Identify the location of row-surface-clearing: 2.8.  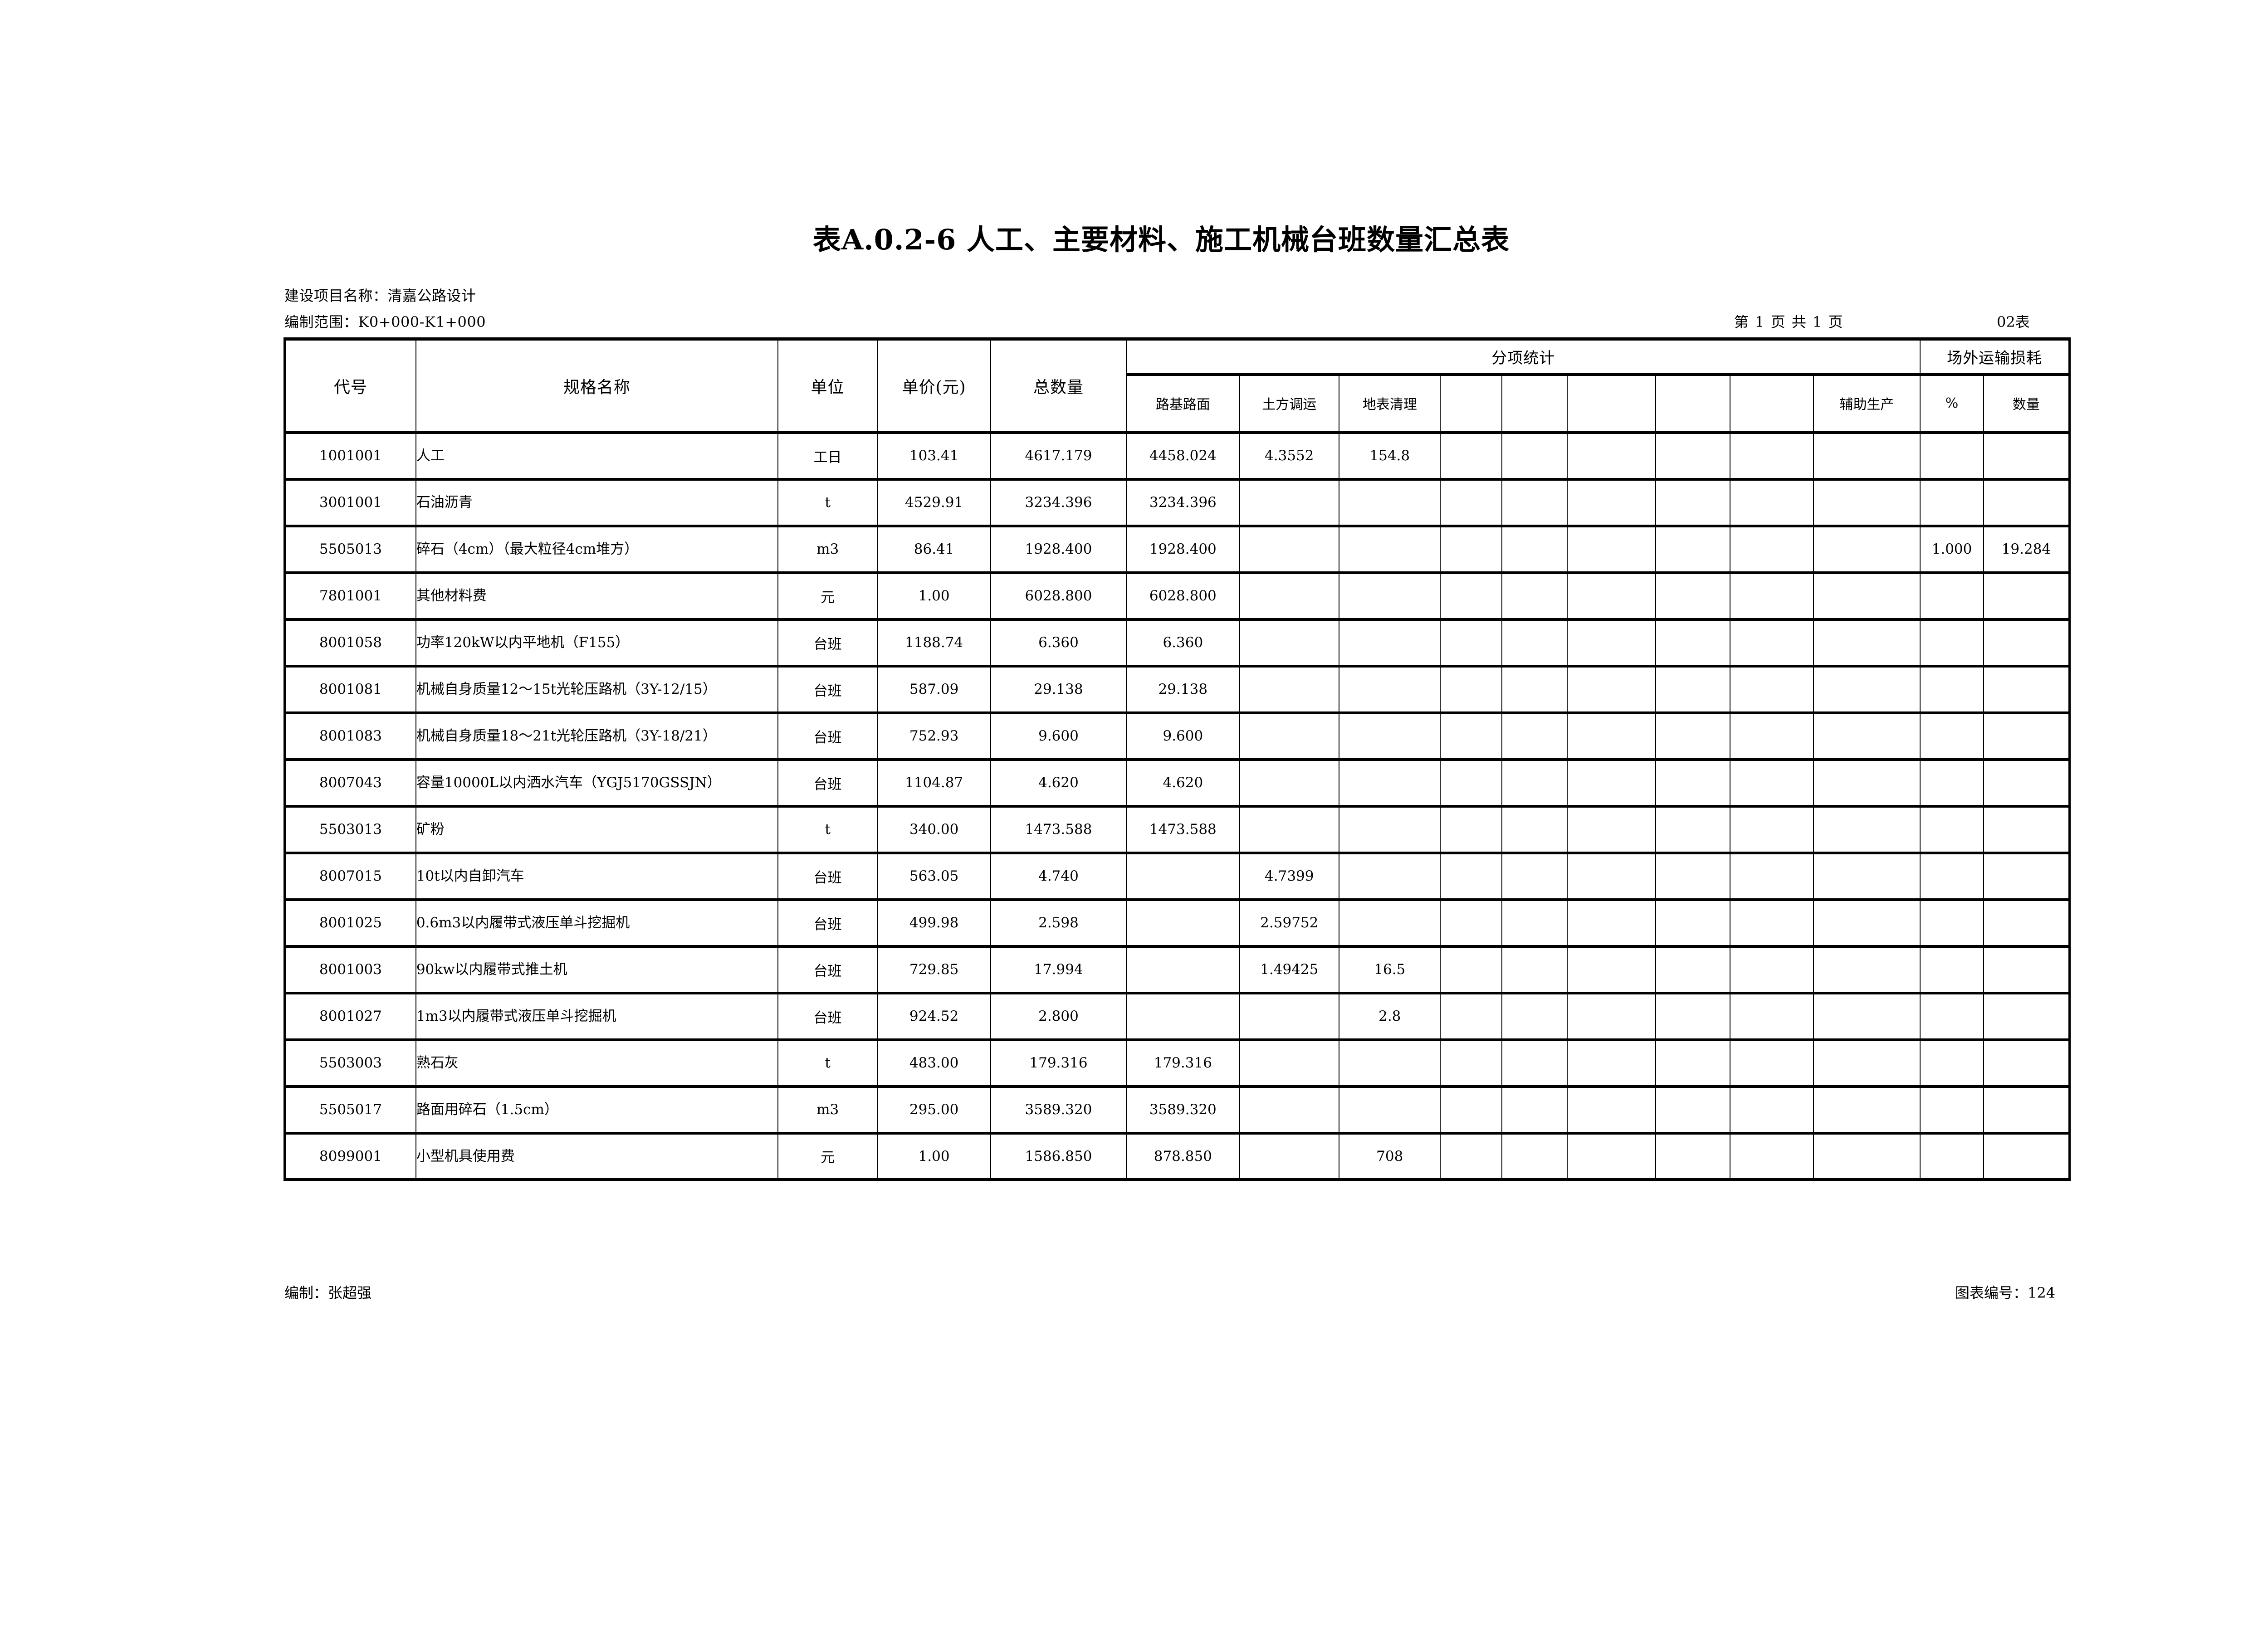
(1390, 1016).